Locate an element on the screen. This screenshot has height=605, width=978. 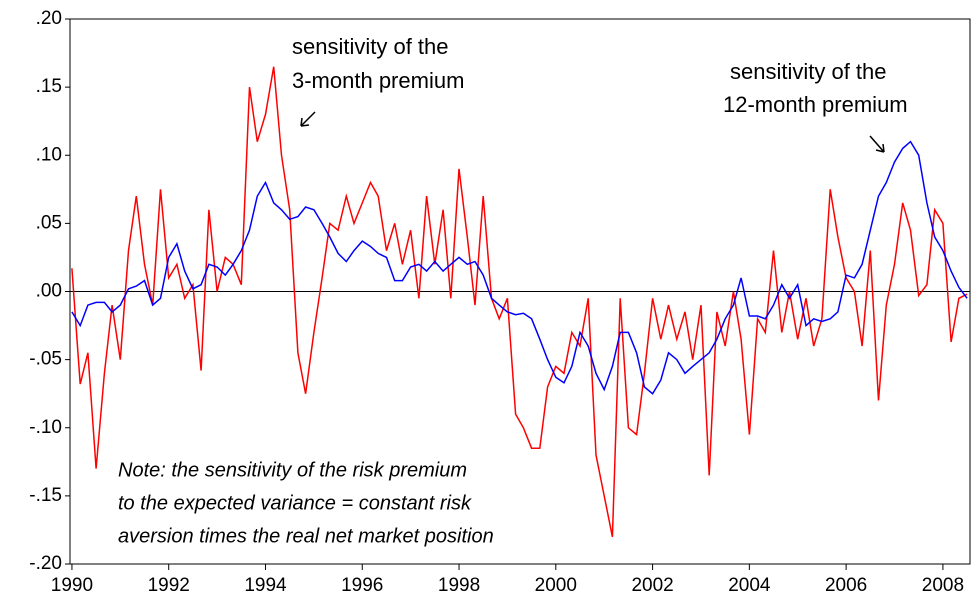
y-tick-label: -.05 is located at coordinates (45, 359).